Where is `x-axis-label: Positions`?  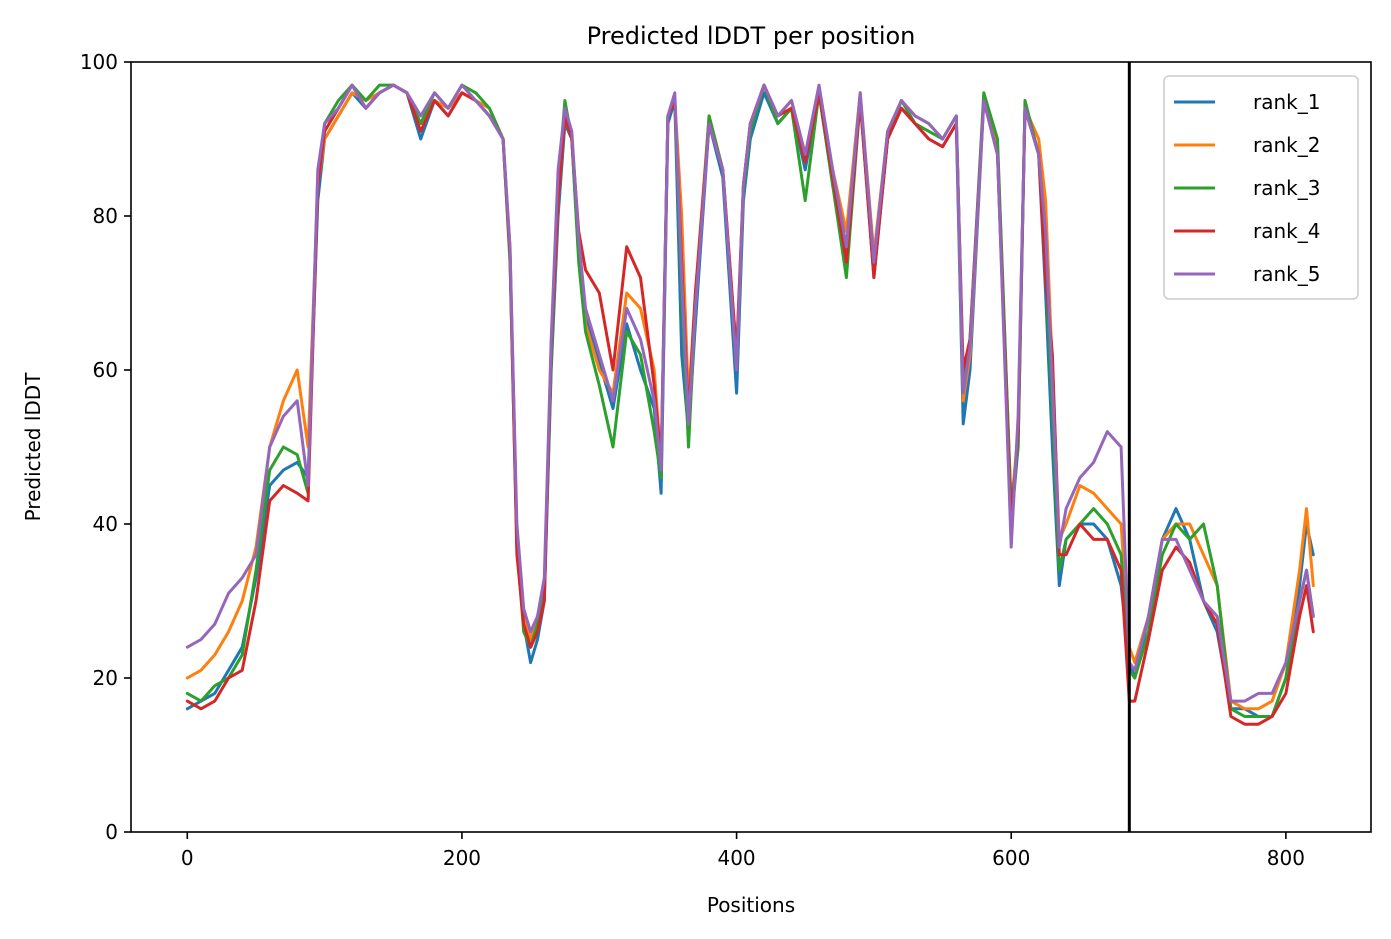
x-axis-label: Positions is located at coordinates (751, 905).